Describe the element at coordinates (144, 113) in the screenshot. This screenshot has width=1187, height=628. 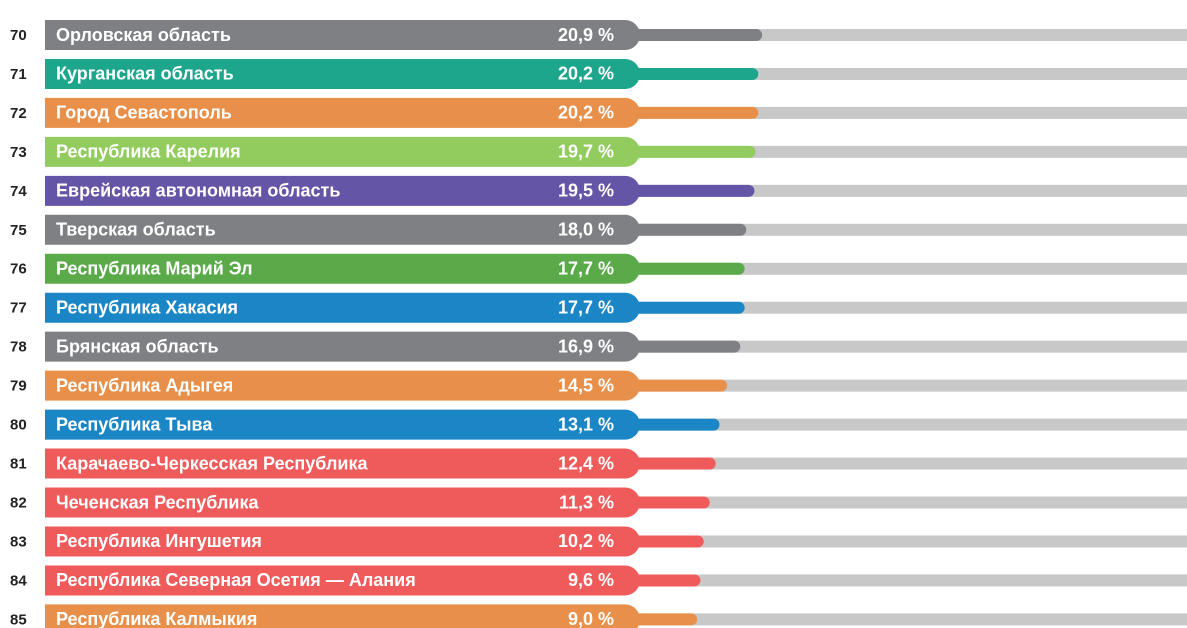
I see `region-label: Город Севастополь` at that location.